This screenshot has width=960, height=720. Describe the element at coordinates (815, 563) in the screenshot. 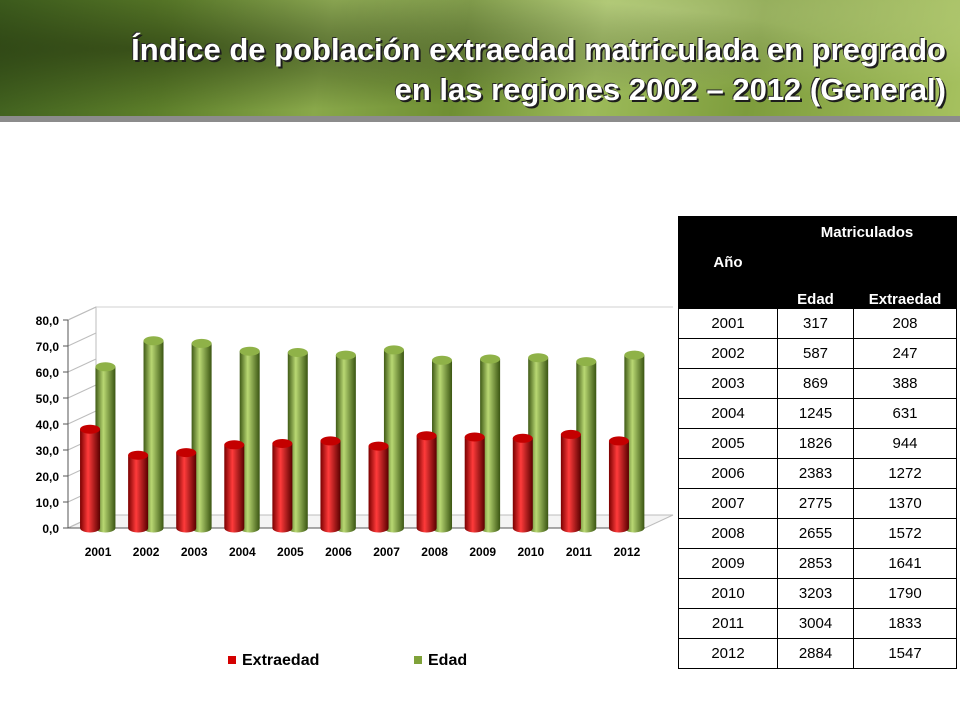

I see `cell-edad: 2853` at that location.